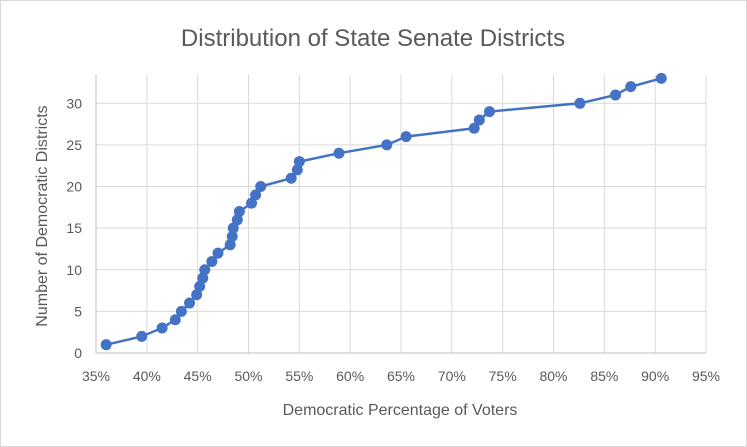  What do you see at coordinates (655, 376) in the screenshot?
I see `x-tick-label: 90%` at bounding box center [655, 376].